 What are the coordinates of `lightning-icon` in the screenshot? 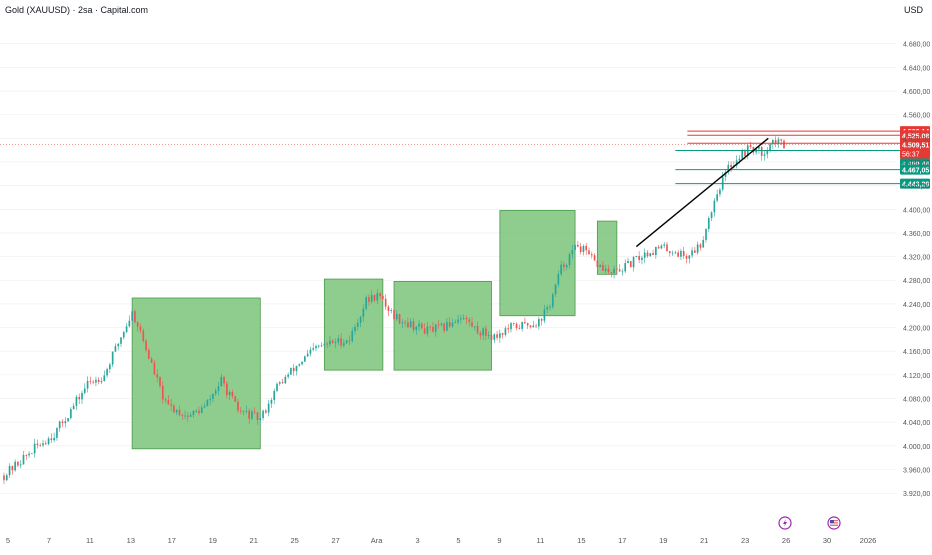 It's located at (785, 523).